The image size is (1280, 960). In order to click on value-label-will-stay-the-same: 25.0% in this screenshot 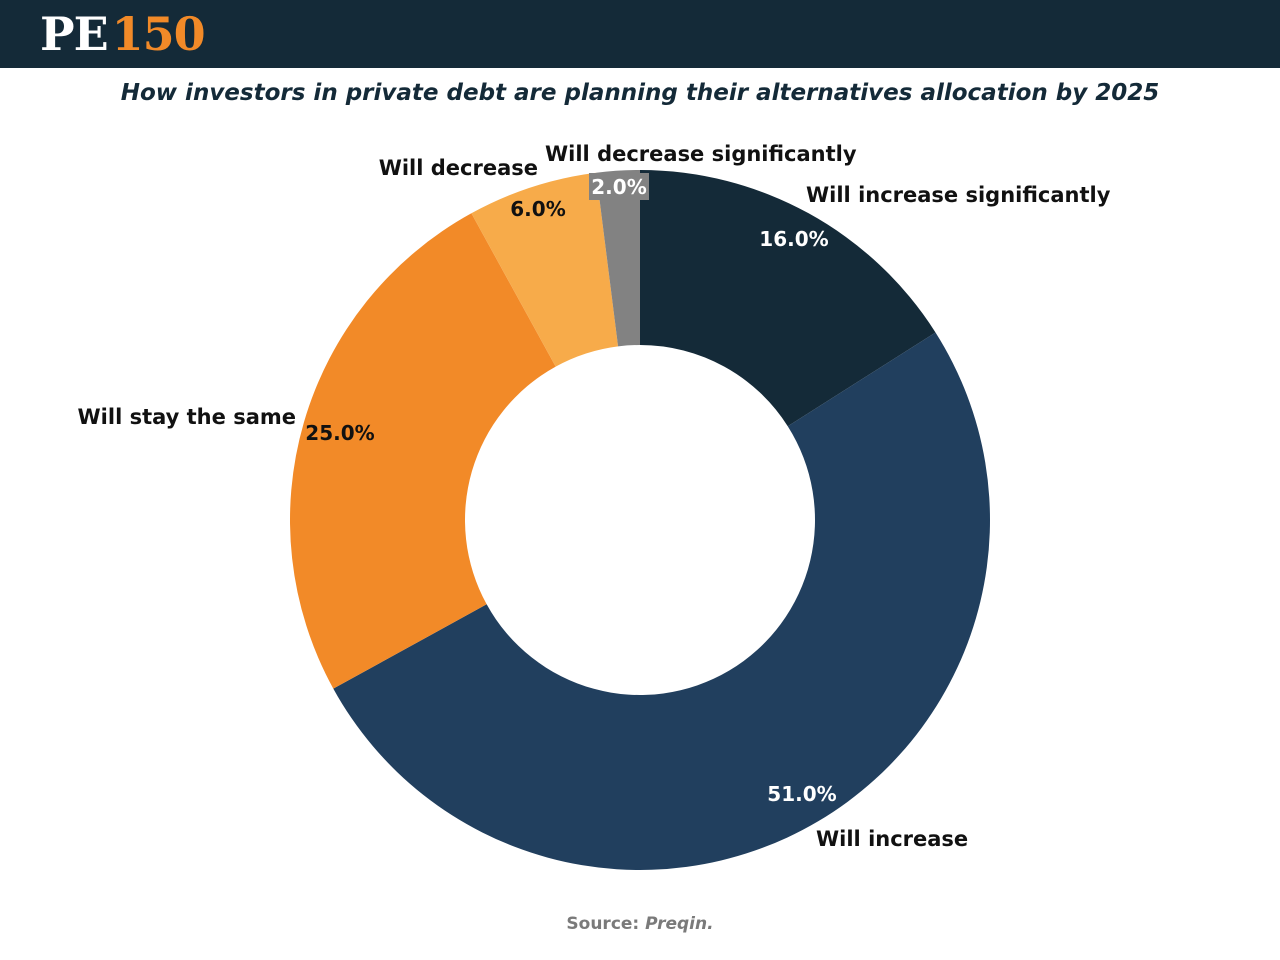, I will do `click(339, 433)`.